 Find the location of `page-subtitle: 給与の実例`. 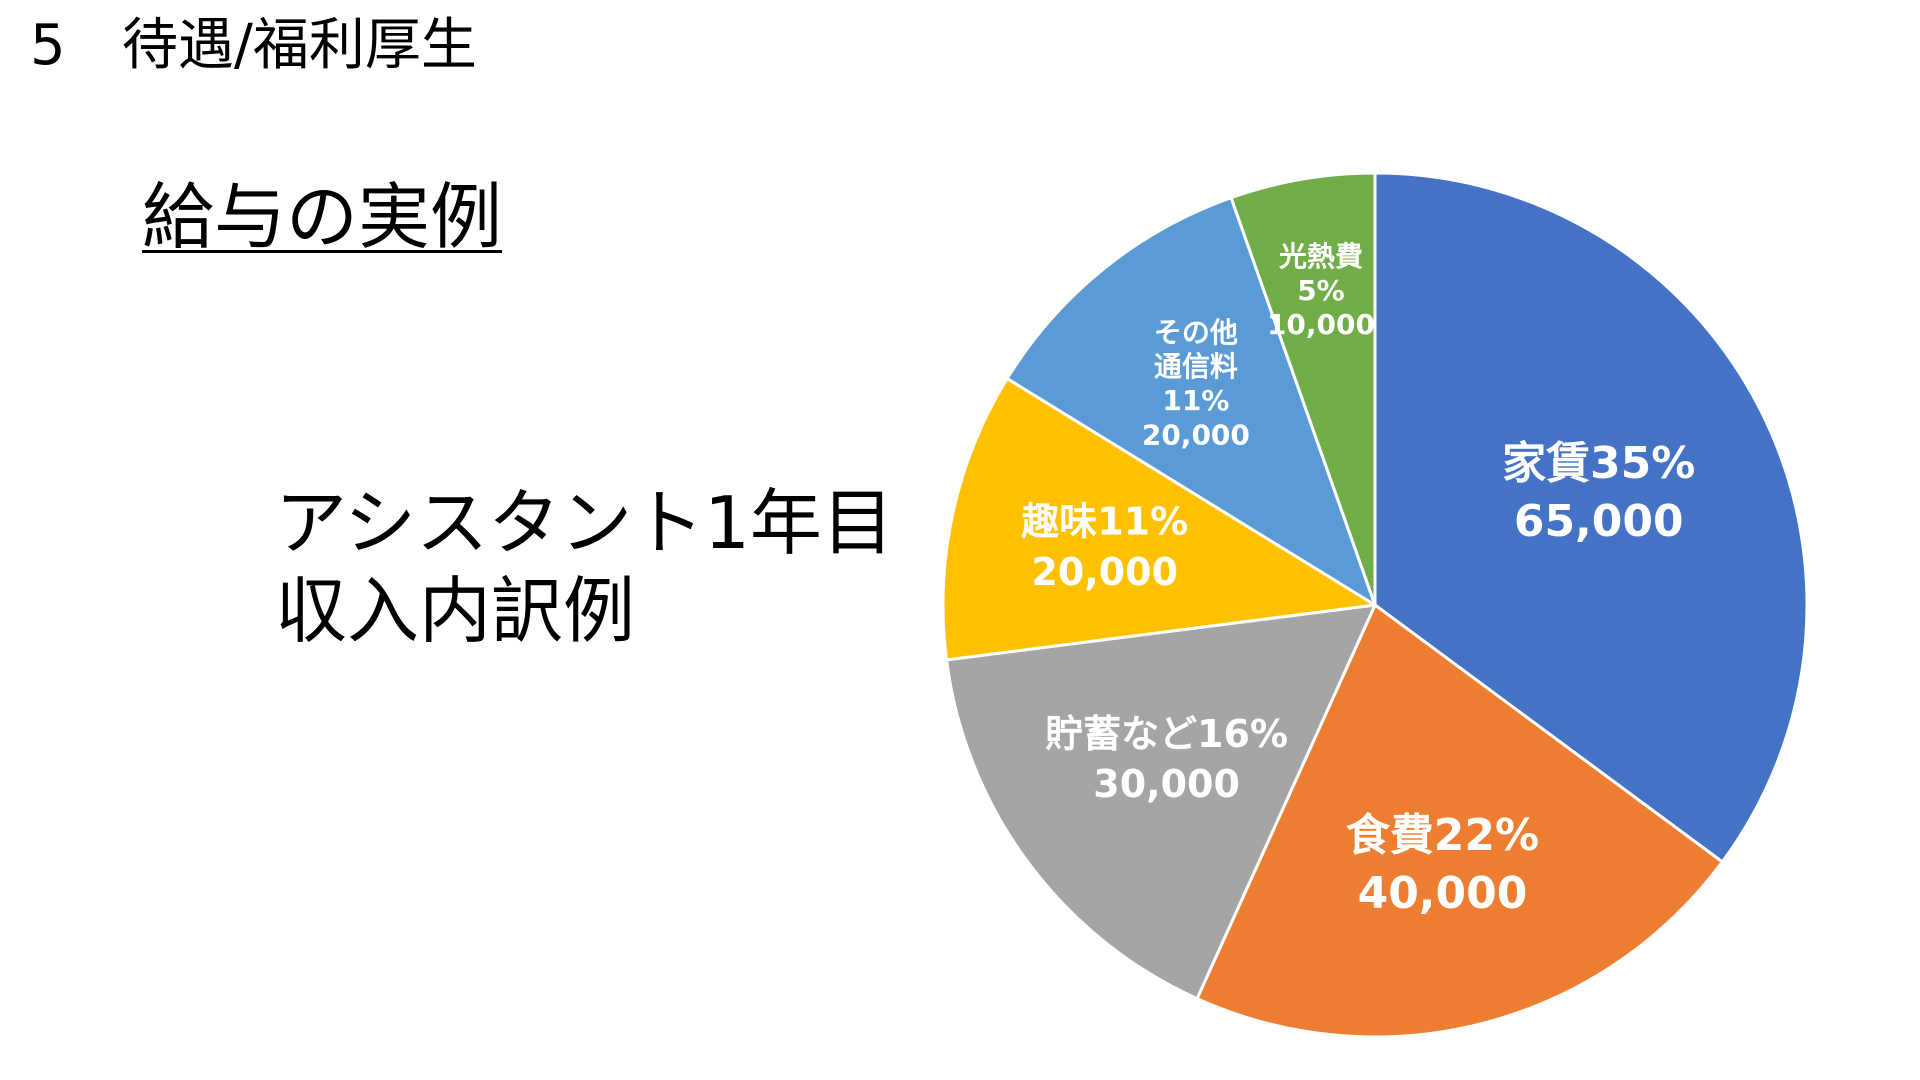

page-subtitle: 給与の実例 is located at coordinates (322, 217).